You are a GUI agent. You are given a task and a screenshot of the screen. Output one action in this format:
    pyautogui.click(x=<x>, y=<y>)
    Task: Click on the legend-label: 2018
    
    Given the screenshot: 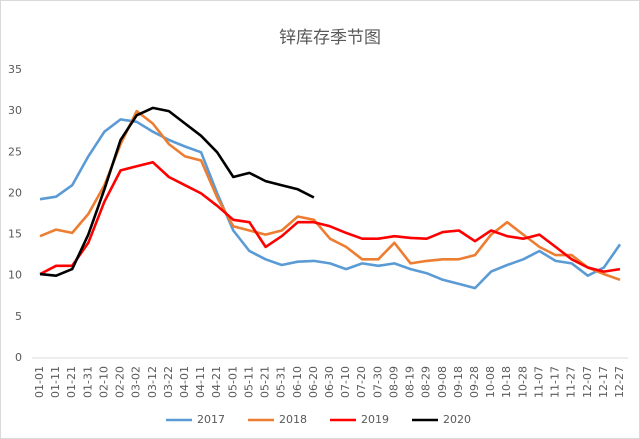 What is the action you would take?
    pyautogui.click(x=293, y=419)
    